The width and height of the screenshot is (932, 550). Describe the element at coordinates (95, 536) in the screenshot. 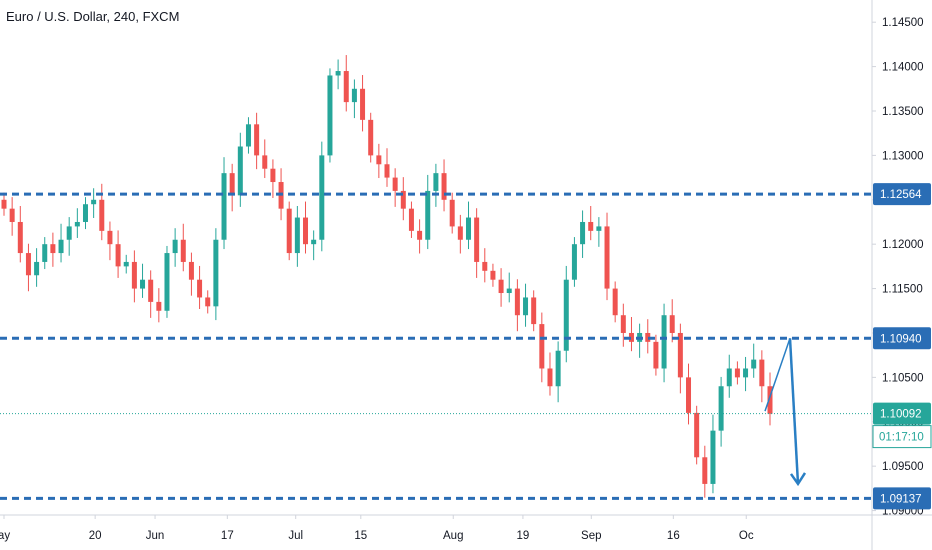

I see `time-tick-label: 20` at that location.